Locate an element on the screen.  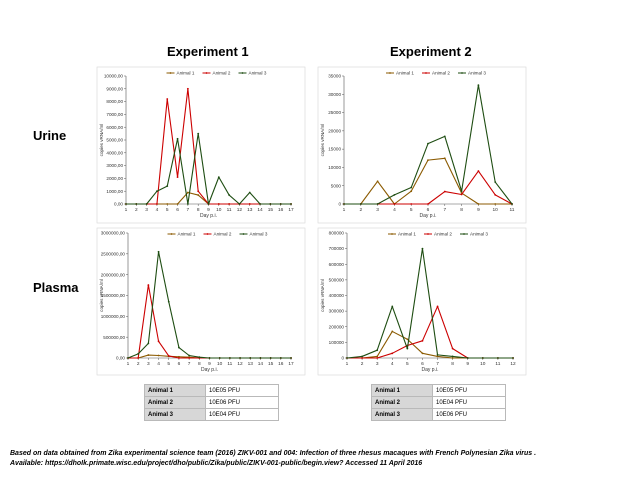
y-tick-label: 6000,00 is located at coordinates (114, 127).